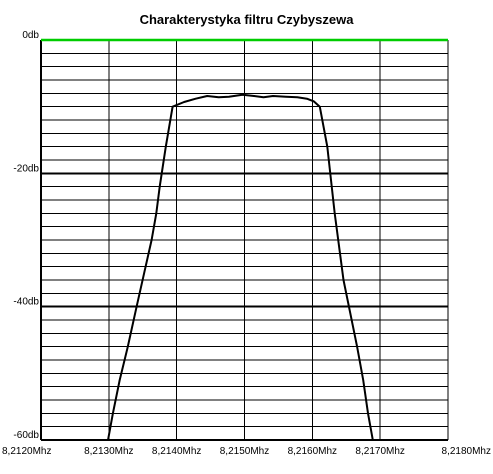 The image size is (493, 474). I want to click on x-tick-label: 8,2140Mhz, so click(176, 451).